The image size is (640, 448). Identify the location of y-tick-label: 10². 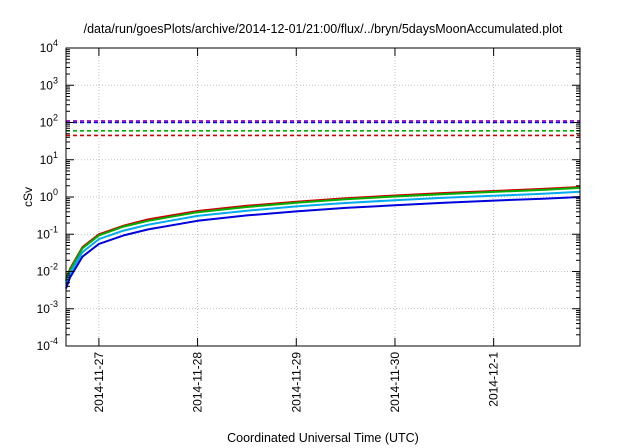
(49, 121).